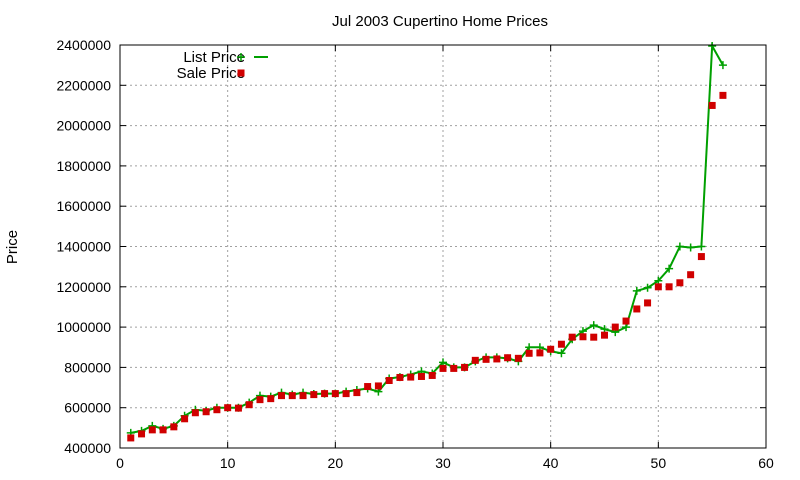 This screenshot has width=800, height=480. What do you see at coordinates (120, 463) in the screenshot?
I see `x-tick-label: 0` at bounding box center [120, 463].